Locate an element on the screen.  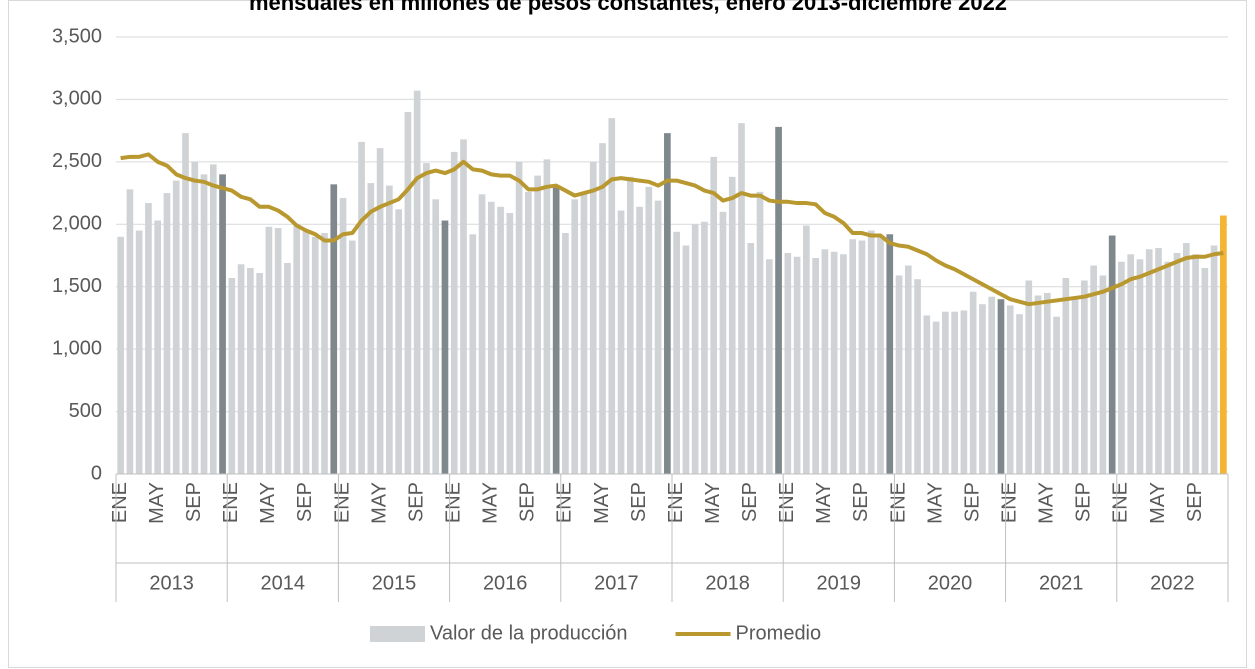
year-label: 2022 is located at coordinates (1172, 583).